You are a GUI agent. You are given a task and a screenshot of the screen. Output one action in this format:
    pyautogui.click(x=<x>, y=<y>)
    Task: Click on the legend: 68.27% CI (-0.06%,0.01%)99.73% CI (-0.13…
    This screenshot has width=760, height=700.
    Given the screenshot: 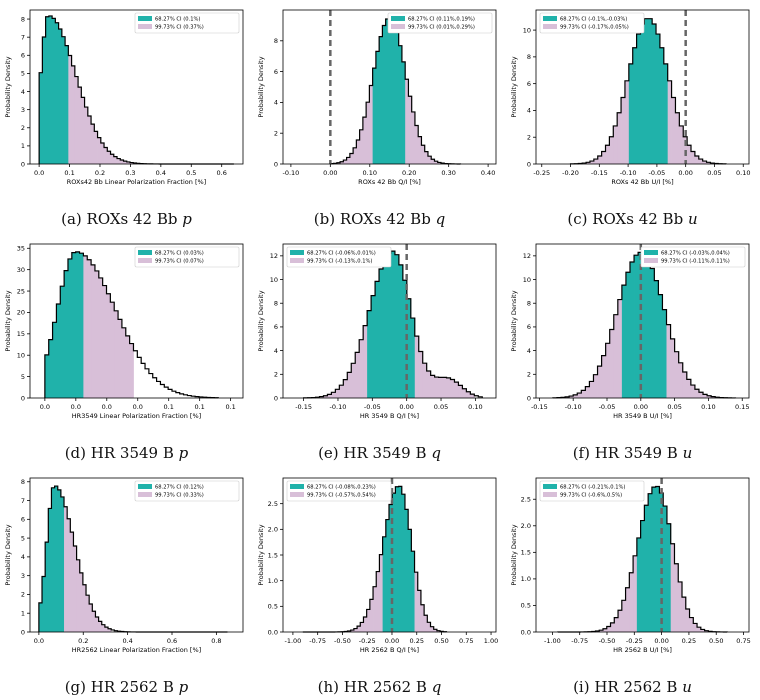 What is the action you would take?
    pyautogui.click(x=339, y=257)
    